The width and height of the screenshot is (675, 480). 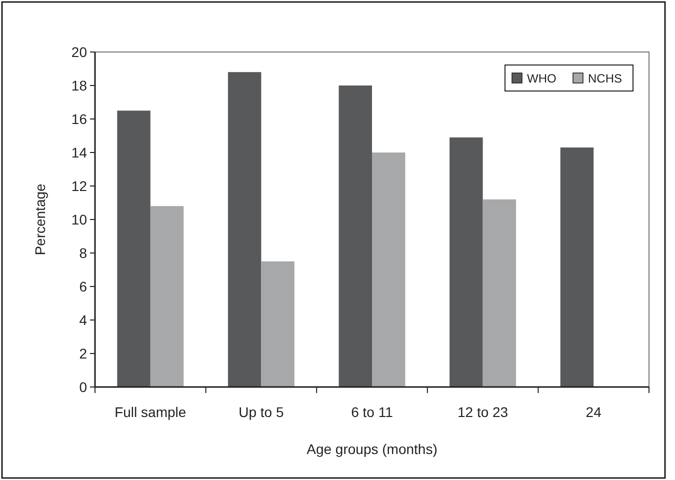 What do you see at coordinates (372, 449) in the screenshot?
I see `x-axis-title: Age groups (months)` at bounding box center [372, 449].